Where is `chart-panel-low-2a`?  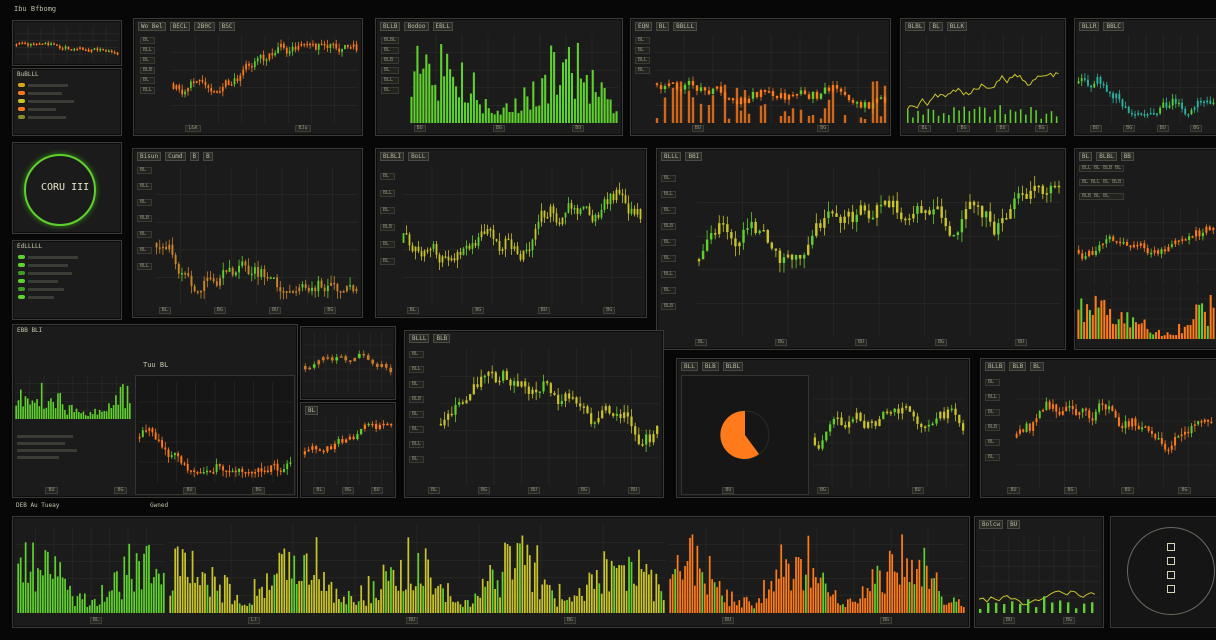
chart-panel-low-2a is located at coordinates (348, 363).